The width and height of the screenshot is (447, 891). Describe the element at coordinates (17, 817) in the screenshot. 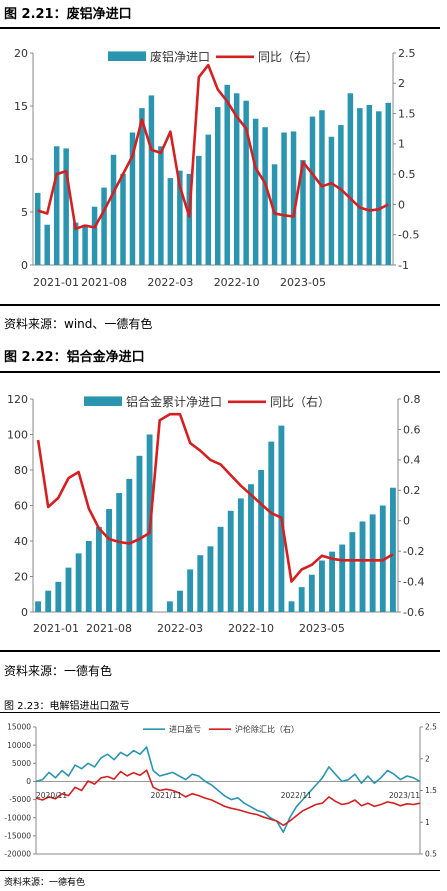

I see `y-tick-label-left: -10000` at that location.